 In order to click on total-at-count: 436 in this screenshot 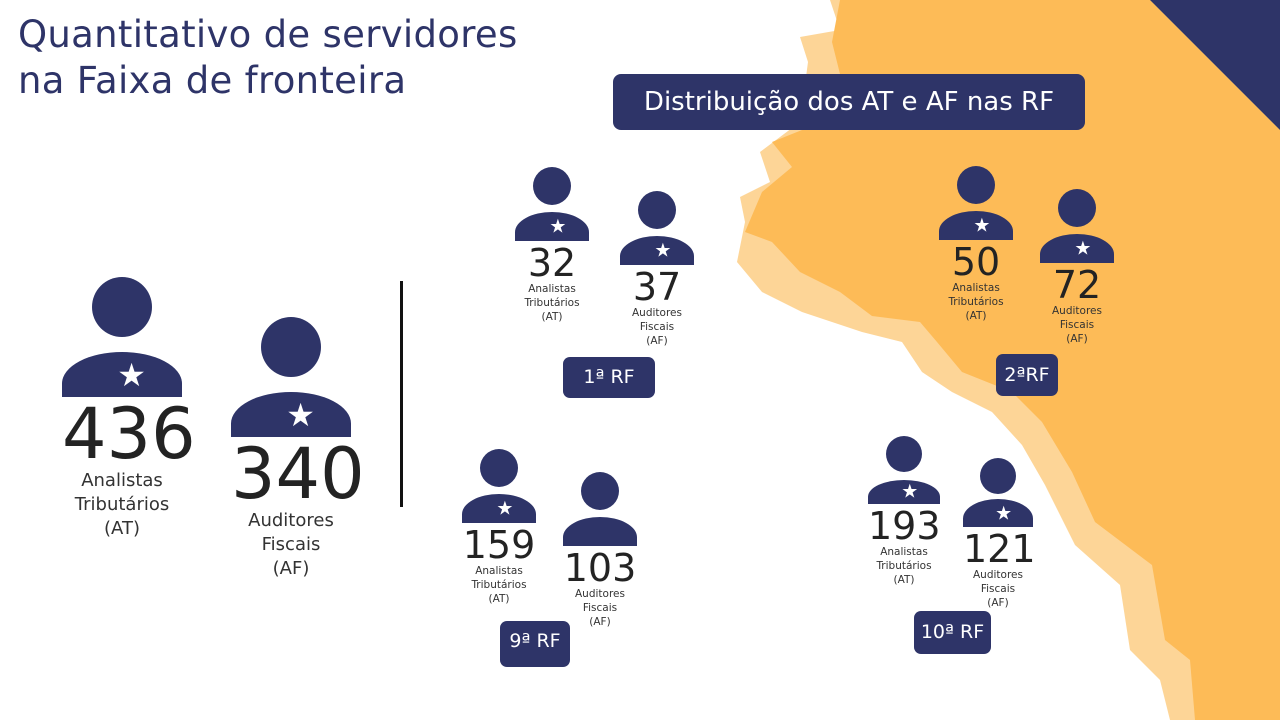, I will do `click(129, 434)`.